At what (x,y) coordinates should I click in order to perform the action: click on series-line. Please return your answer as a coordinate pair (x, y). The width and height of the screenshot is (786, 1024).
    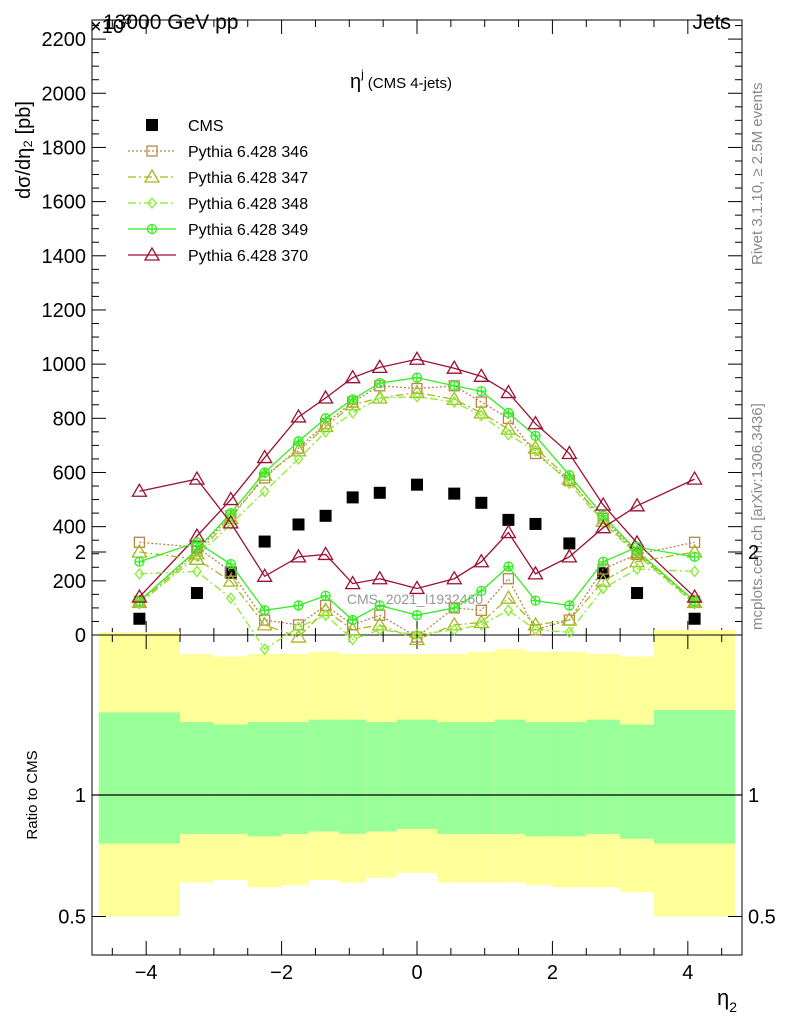
    Looking at the image, I should click on (417, 497).